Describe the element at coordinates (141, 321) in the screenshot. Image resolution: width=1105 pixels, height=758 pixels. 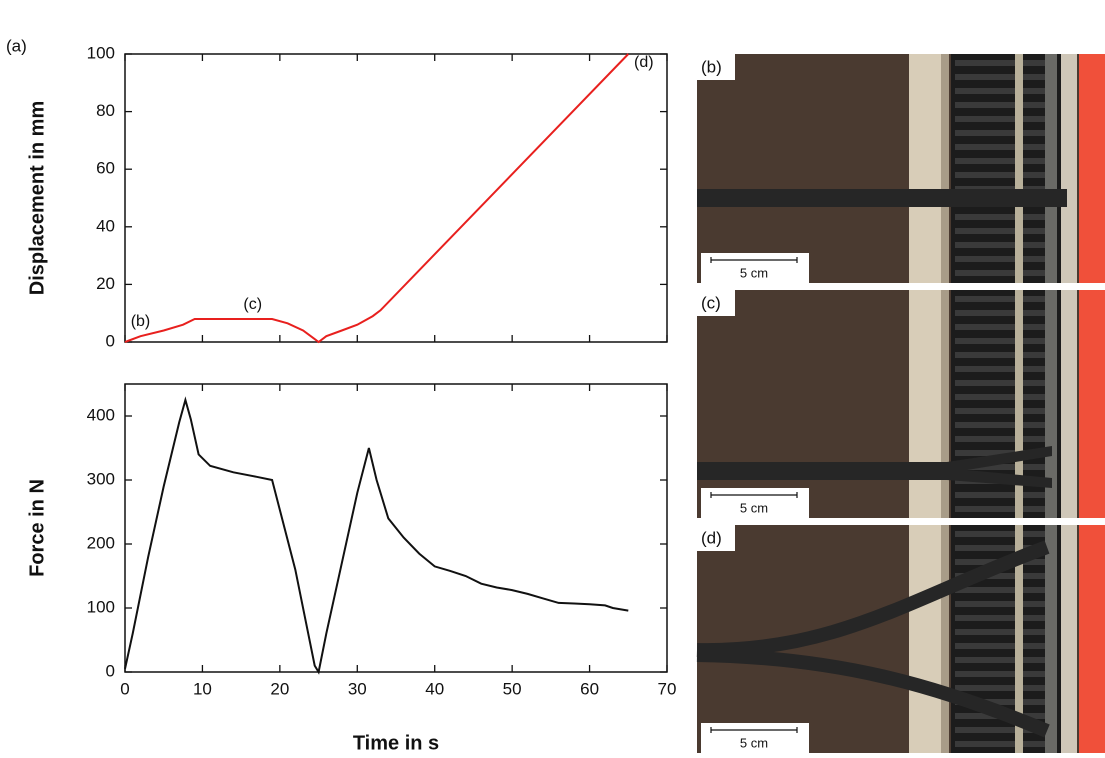
I see `annotation: (b)` at that location.